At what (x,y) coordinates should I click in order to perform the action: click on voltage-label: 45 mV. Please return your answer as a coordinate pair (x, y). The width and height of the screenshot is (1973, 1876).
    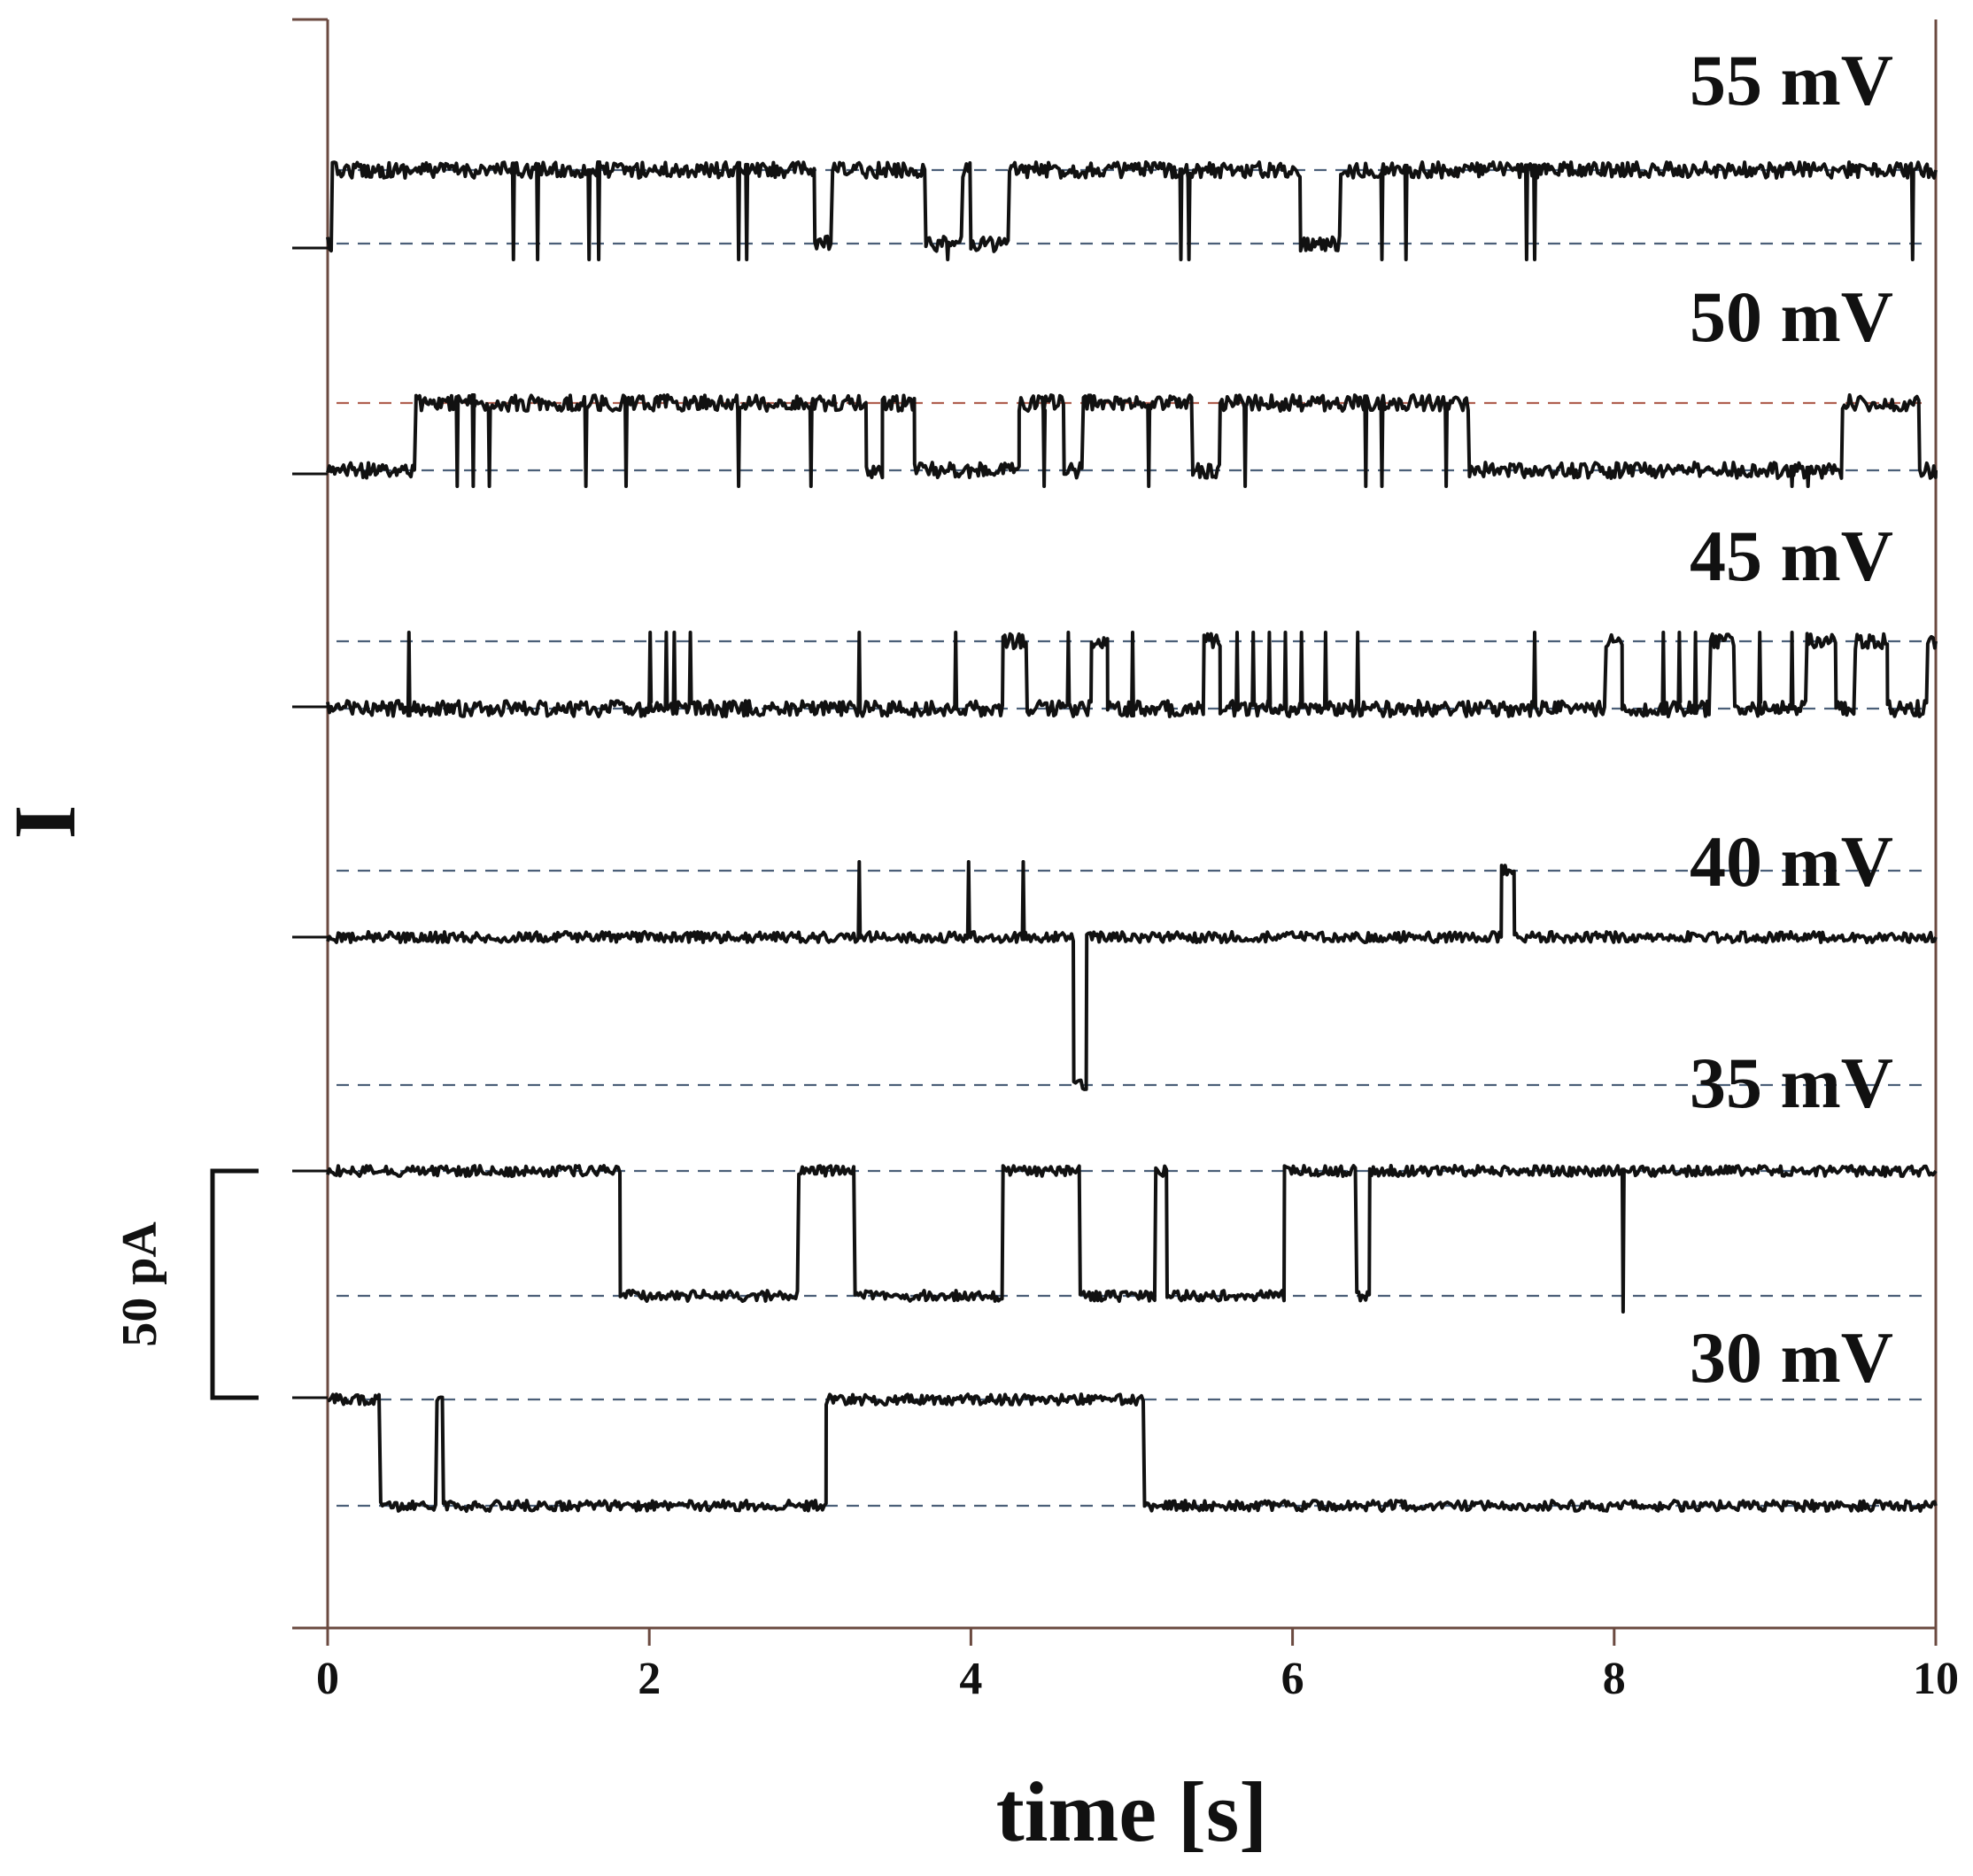
    Looking at the image, I should click on (1791, 556).